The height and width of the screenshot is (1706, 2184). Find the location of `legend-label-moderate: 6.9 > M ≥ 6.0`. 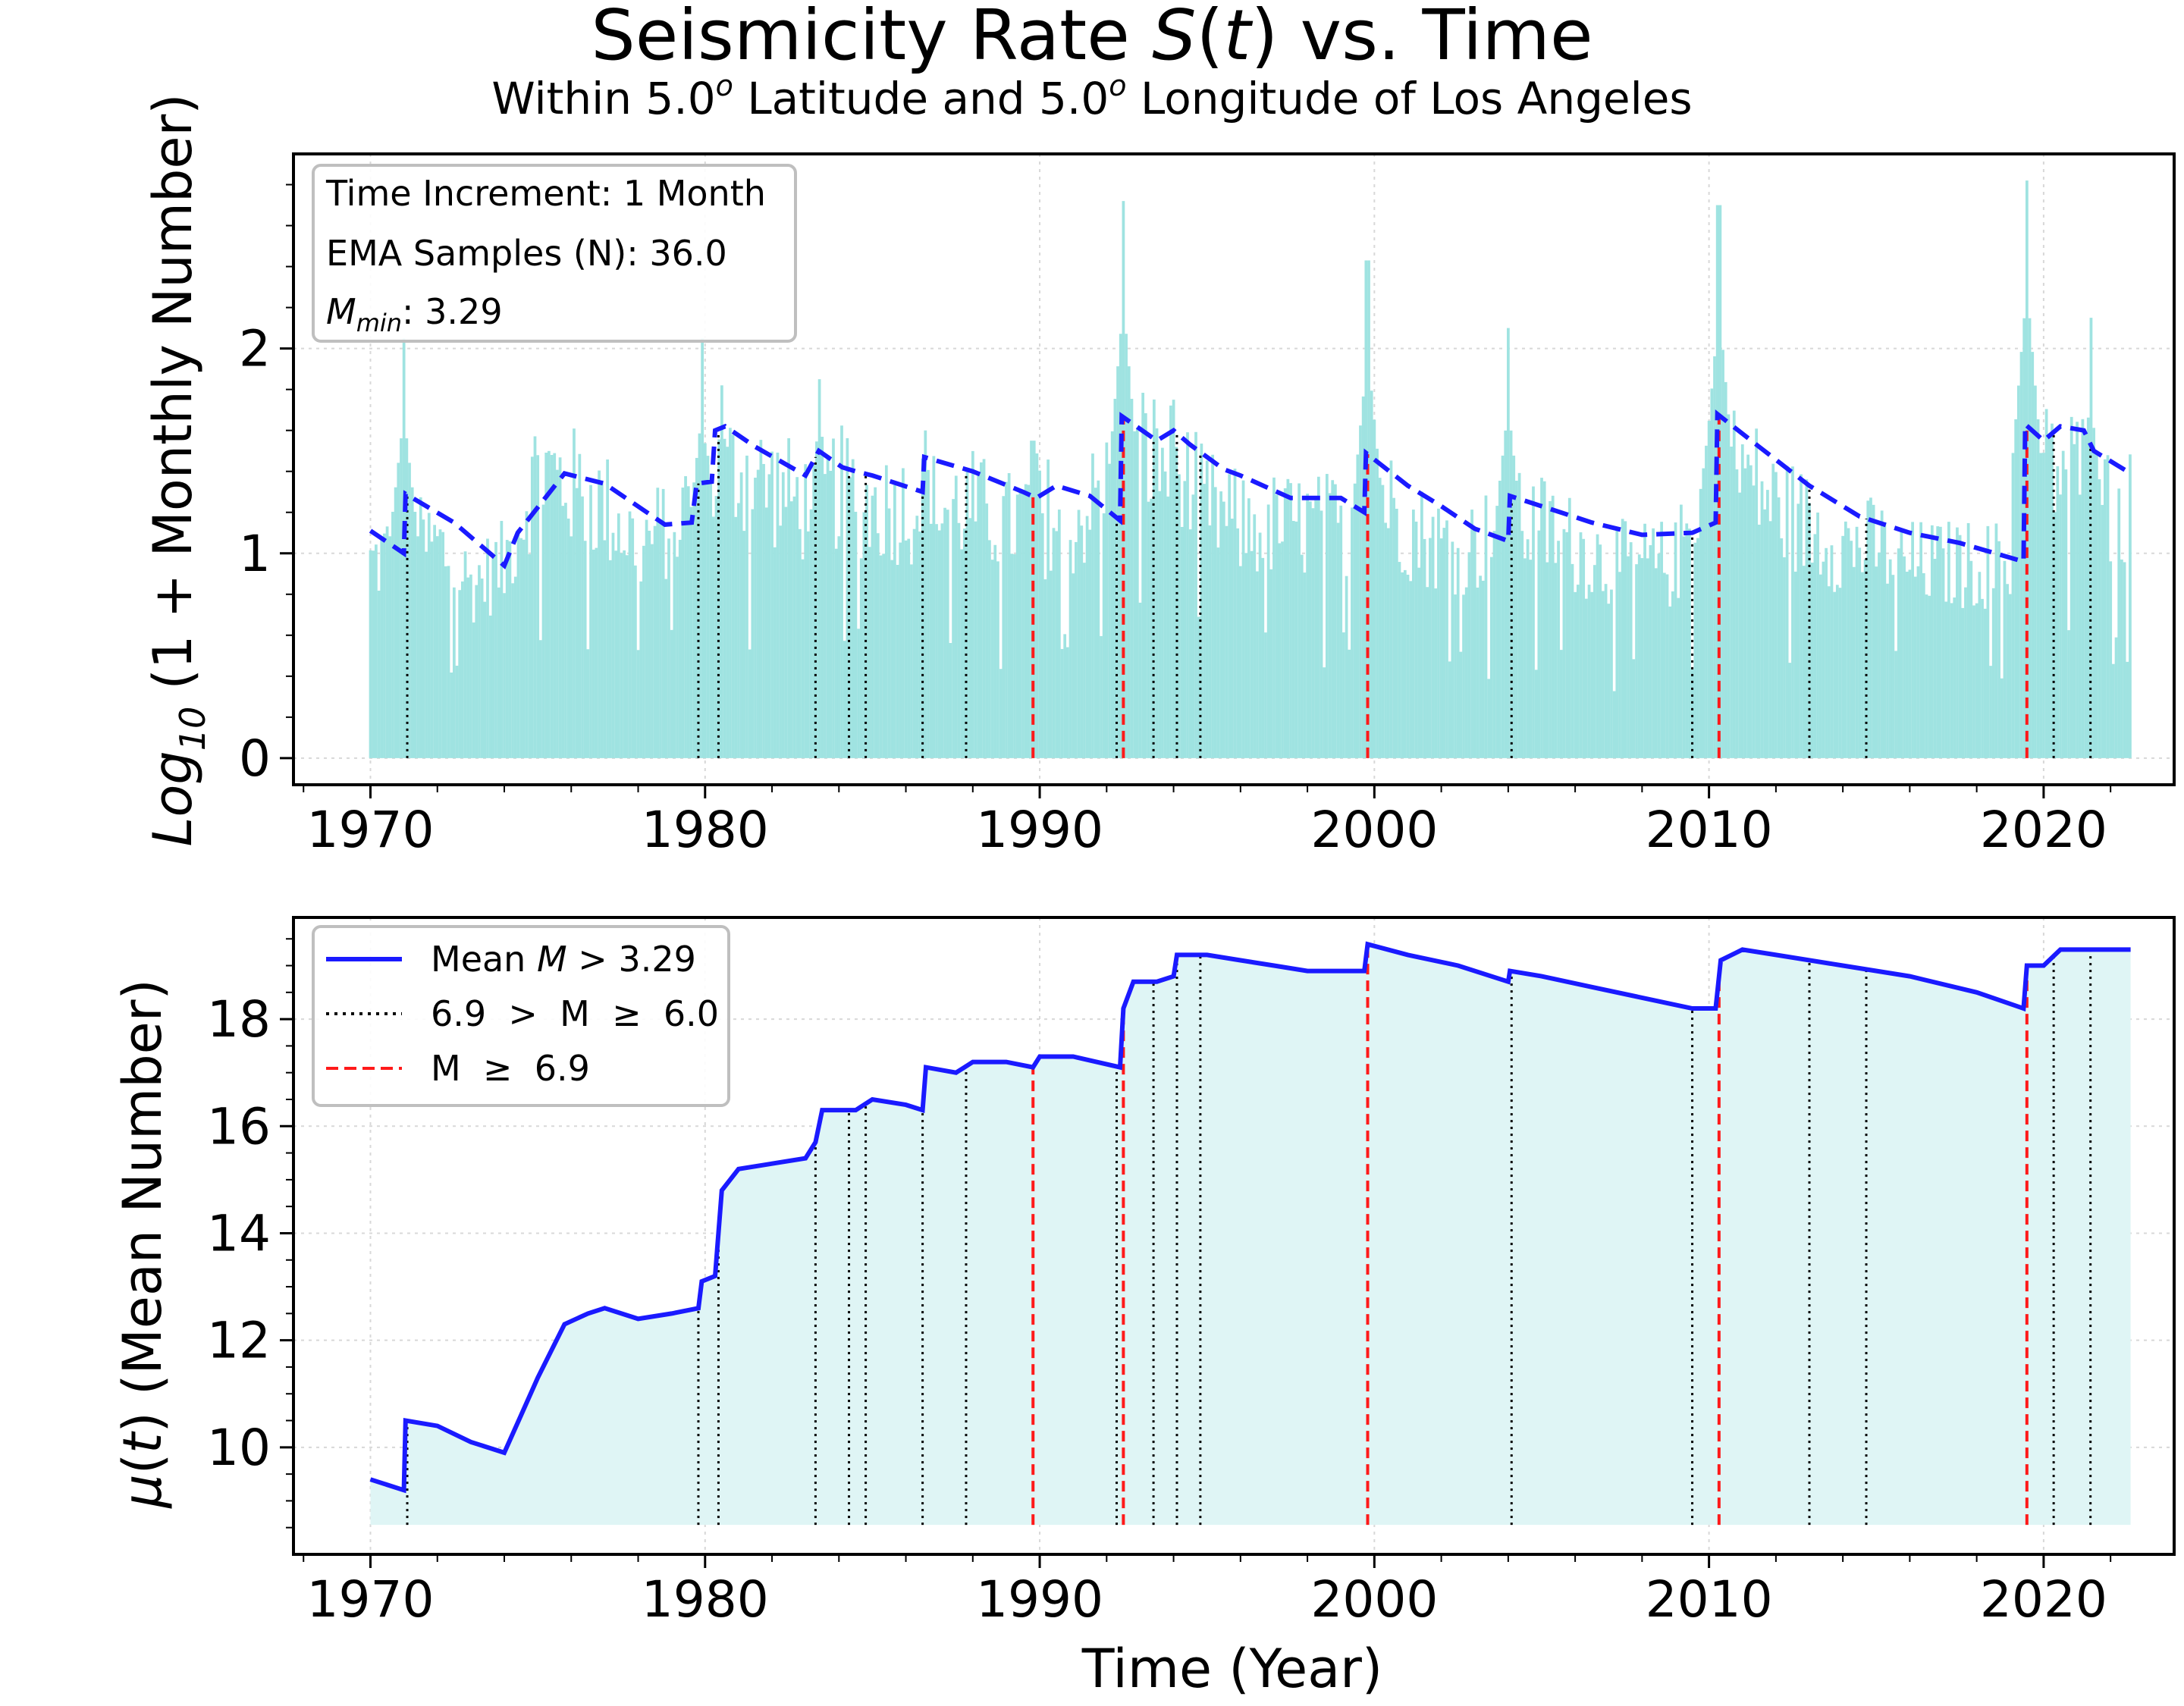

legend-label-moderate: 6.9 > M ≥ 6.0 is located at coordinates (575, 1014).